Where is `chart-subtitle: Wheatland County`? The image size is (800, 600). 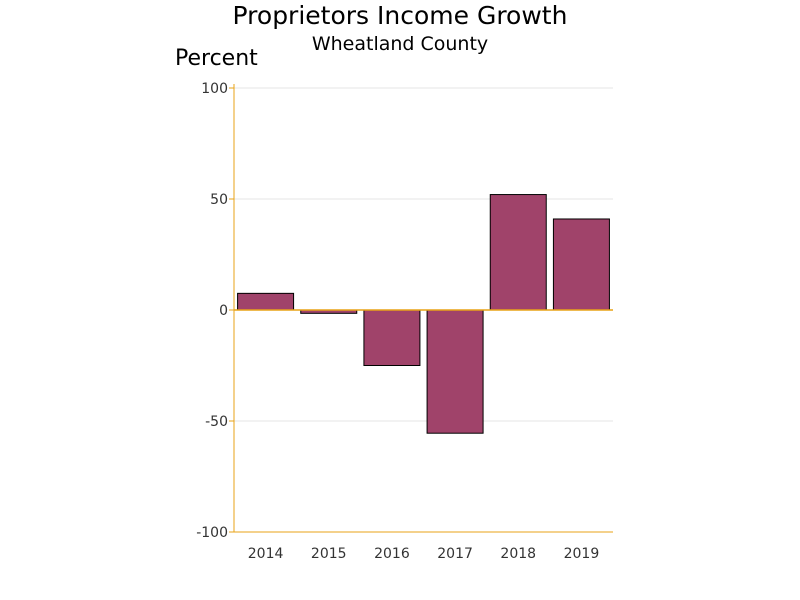 chart-subtitle: Wheatland County is located at coordinates (400, 44).